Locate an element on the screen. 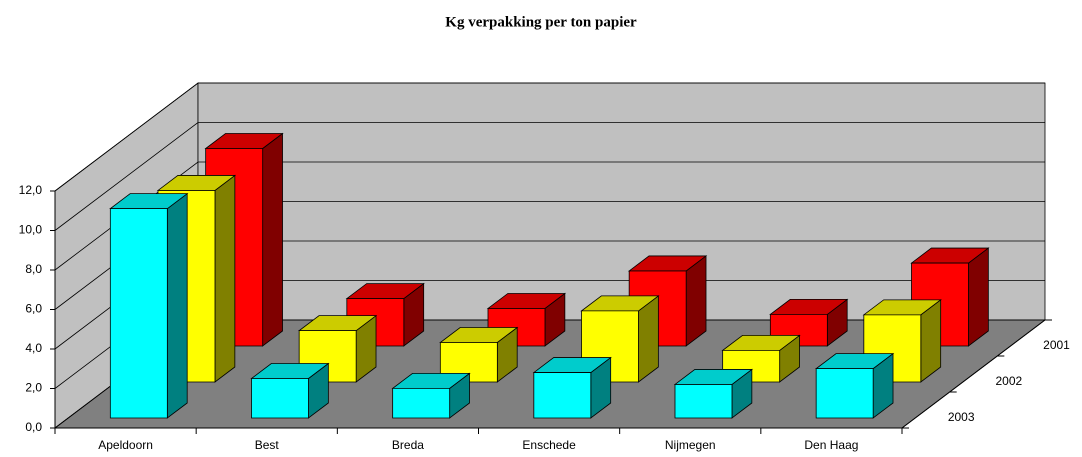 This screenshot has height=457, width=1082. y-tick-label: 0,0 is located at coordinates (33, 427).